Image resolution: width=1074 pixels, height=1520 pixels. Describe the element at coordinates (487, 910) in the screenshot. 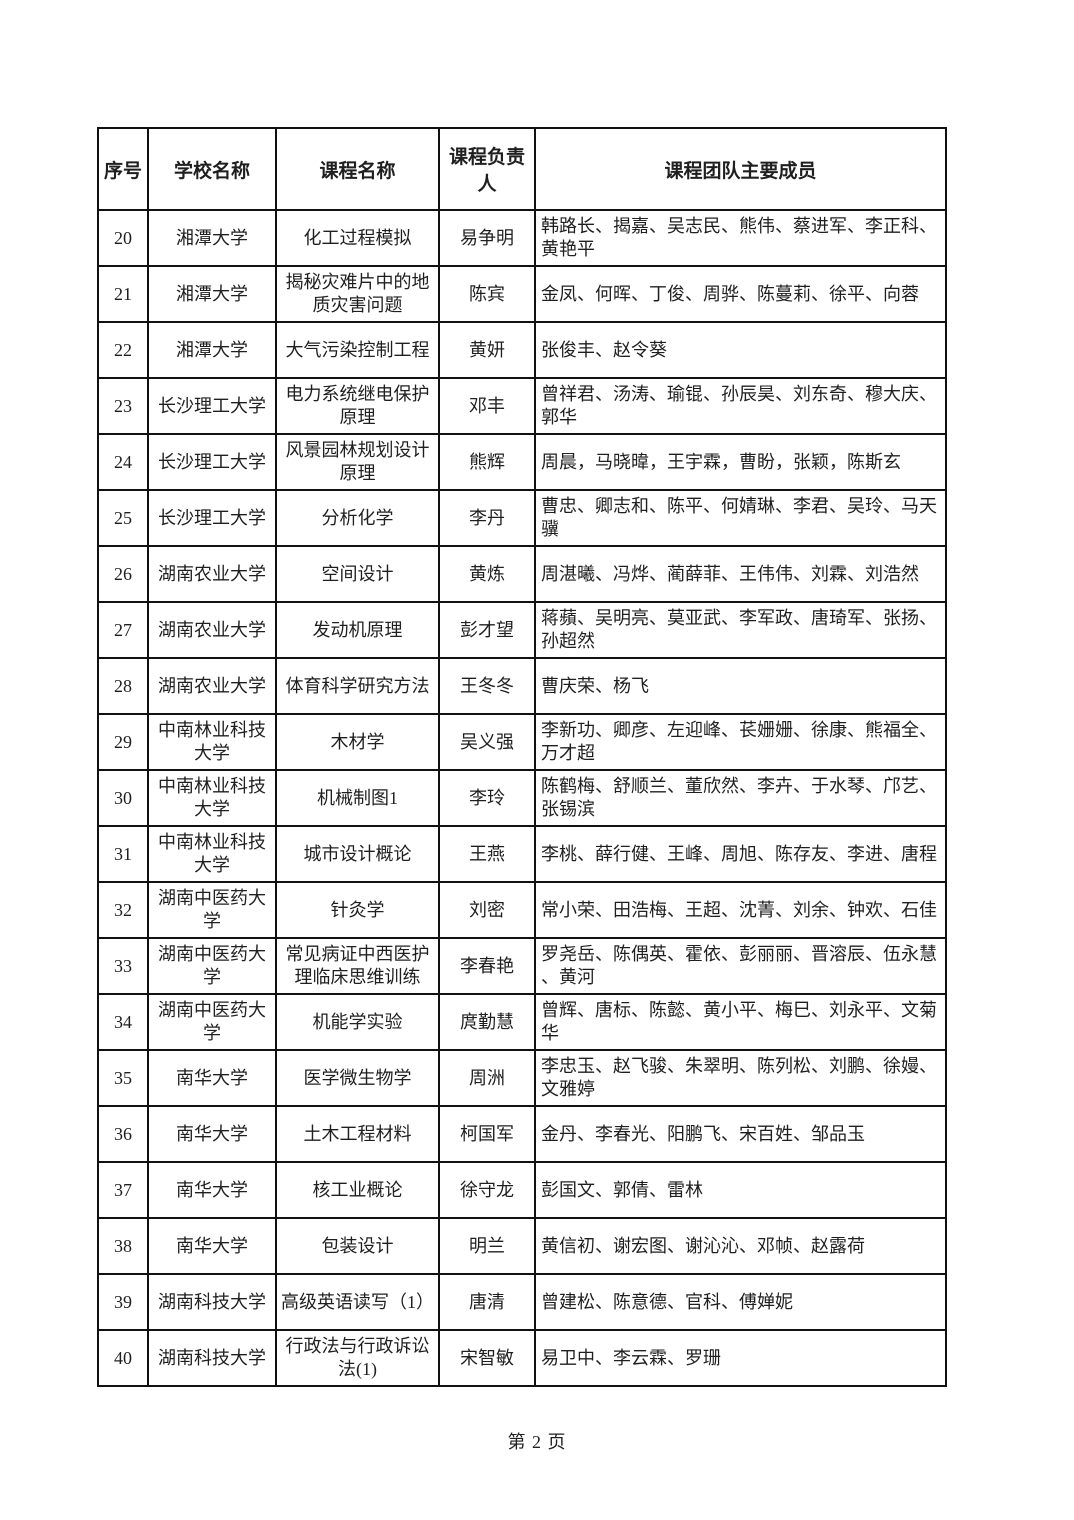

I see `course-leader-cell: 刘密` at that location.